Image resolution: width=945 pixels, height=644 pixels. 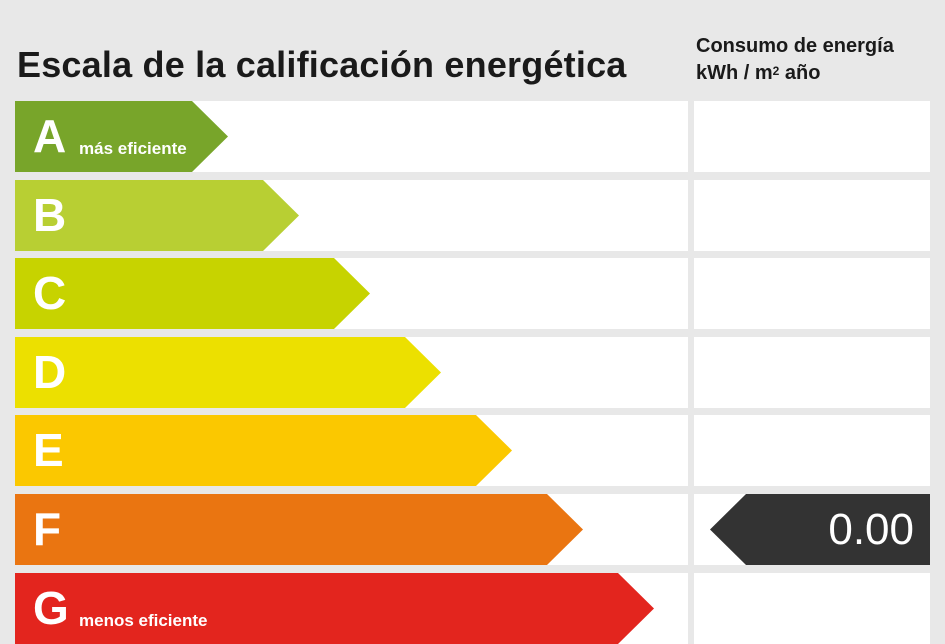 What do you see at coordinates (812, 450) in the screenshot?
I see `value-cell-e` at bounding box center [812, 450].